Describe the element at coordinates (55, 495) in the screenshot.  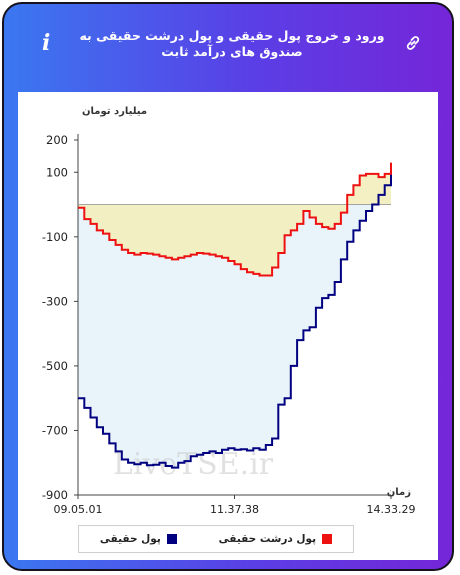
I see `y-tick-label: -900` at that location.